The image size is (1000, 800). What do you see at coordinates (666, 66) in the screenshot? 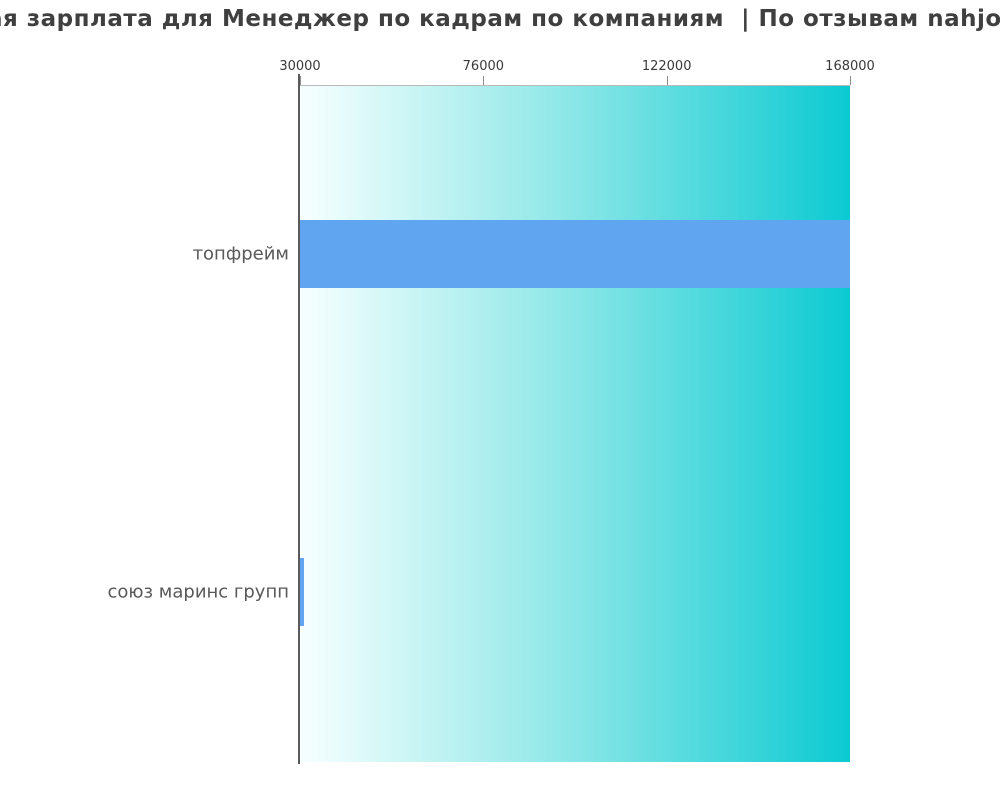
I see `x-tick-label: 122000` at bounding box center [666, 66].